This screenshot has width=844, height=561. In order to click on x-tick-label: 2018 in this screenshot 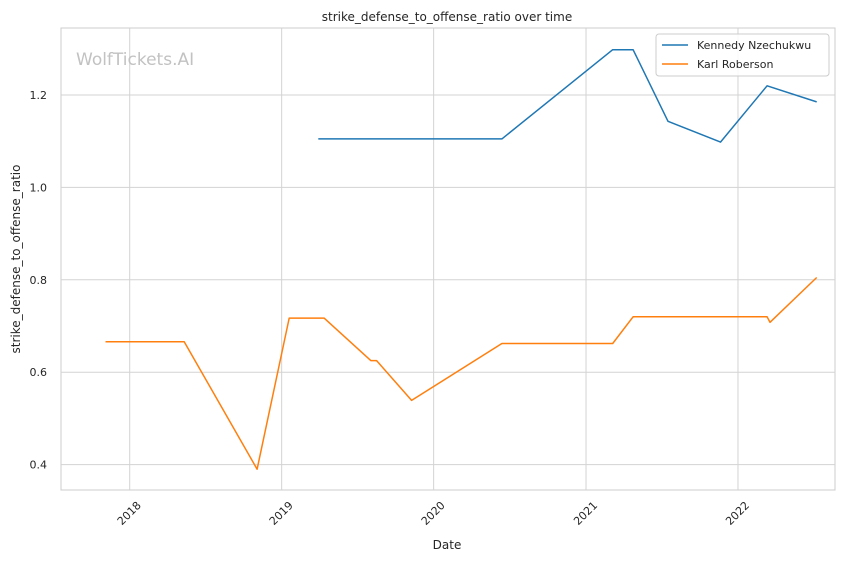, I will do `click(129, 513)`.